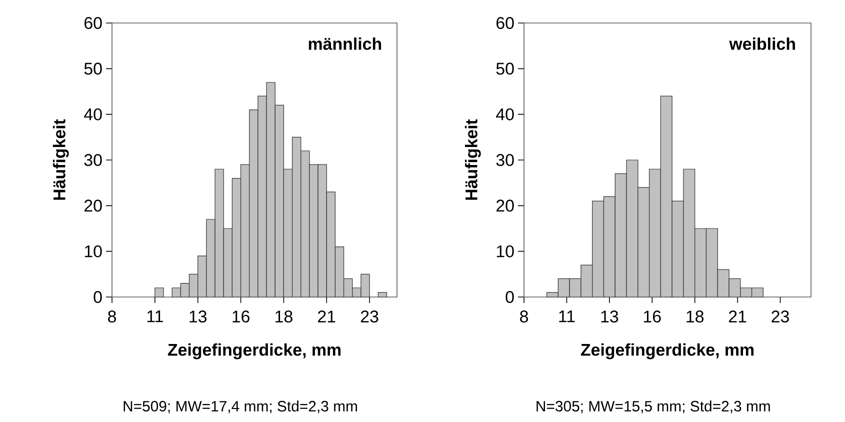 The height and width of the screenshot is (422, 845). Describe the element at coordinates (345, 43) in the screenshot. I see `text: männlich` at that location.